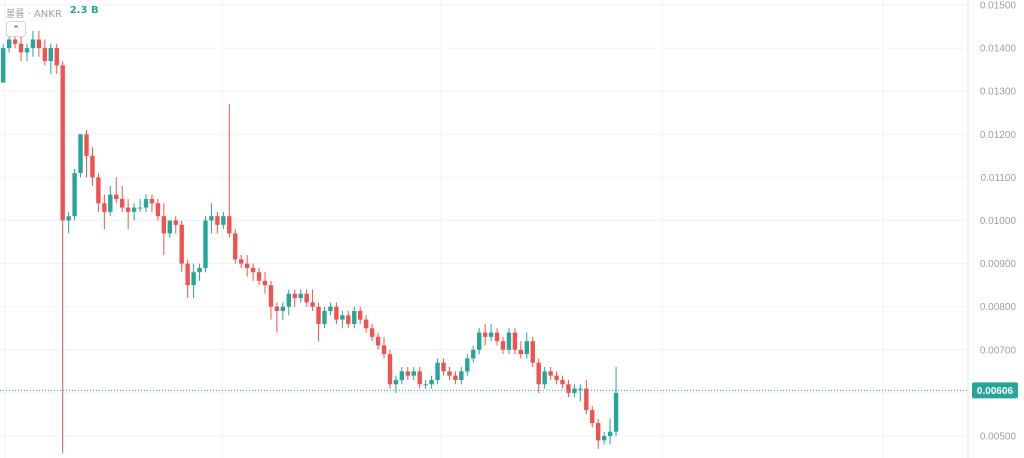  I want to click on current-price-label: 0.00606, so click(995, 391).